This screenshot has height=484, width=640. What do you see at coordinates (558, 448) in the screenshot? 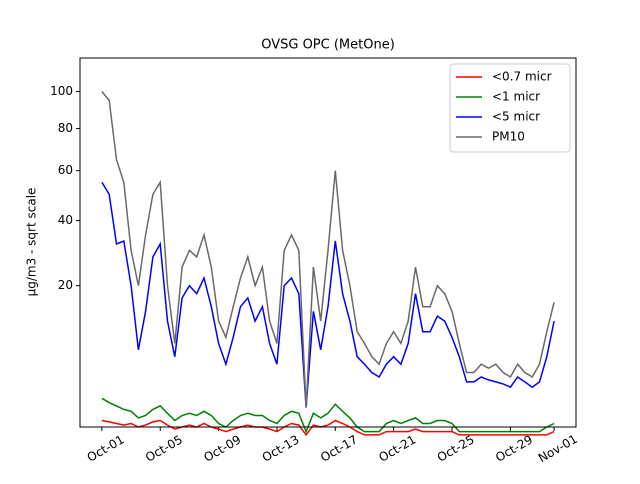
I see `x-tick-label: Nov-01` at bounding box center [558, 448].